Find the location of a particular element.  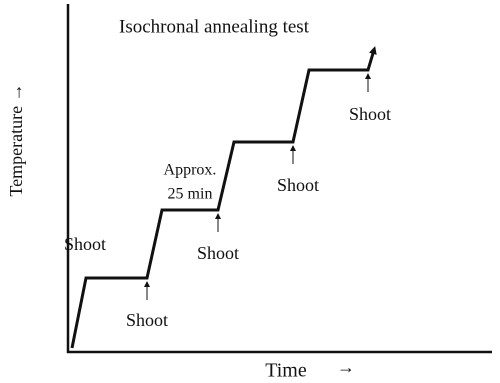

title: Isochronal annealing test is located at coordinates (214, 26).